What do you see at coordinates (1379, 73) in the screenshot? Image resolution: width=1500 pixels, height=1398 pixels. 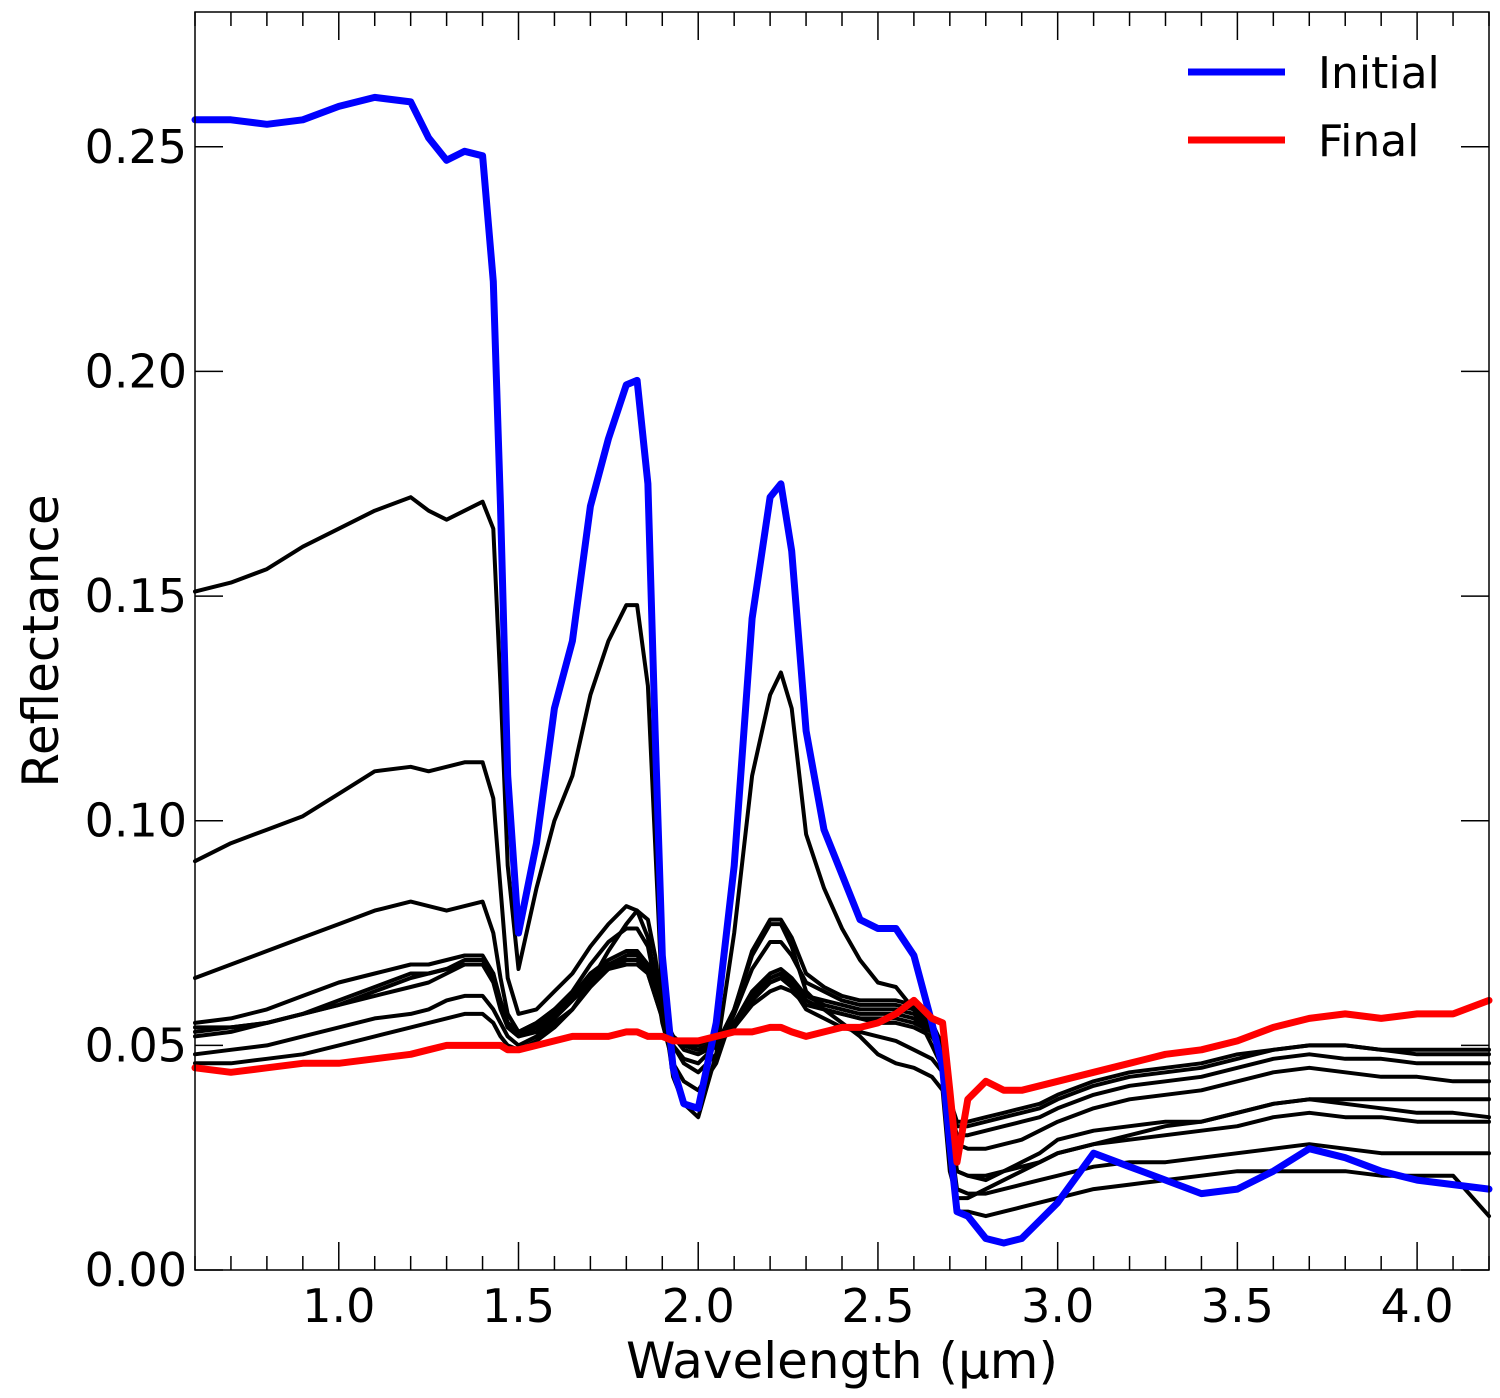 I see `legend-label-initial: Initial` at bounding box center [1379, 73].